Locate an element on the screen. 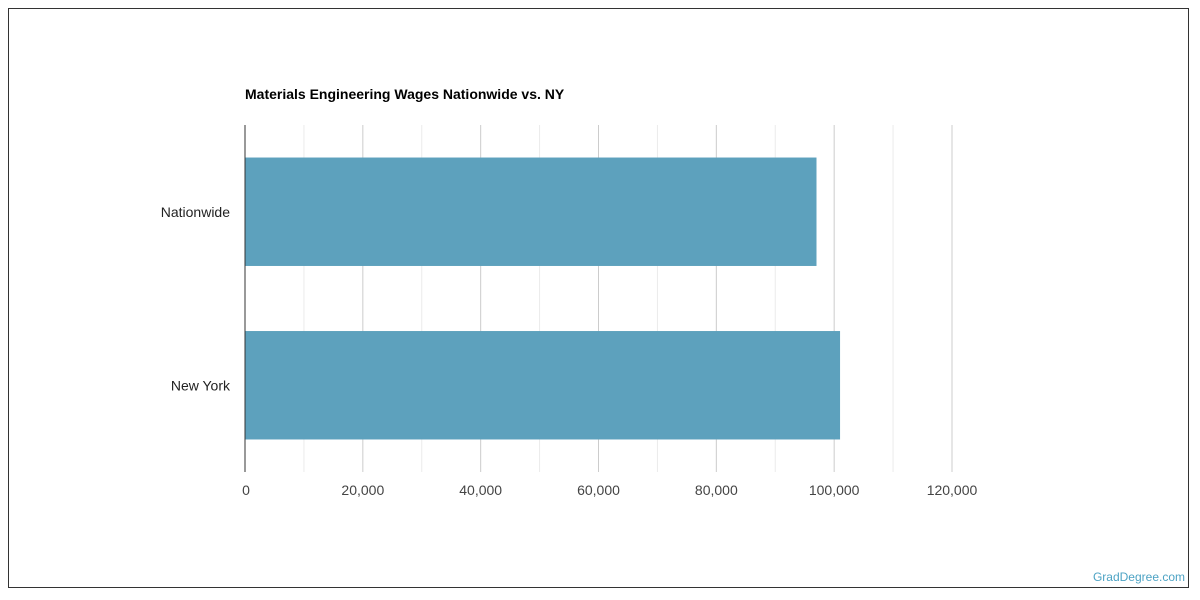 This screenshot has height=600, width=1200. x-tick-label: 40,000 is located at coordinates (480, 490).